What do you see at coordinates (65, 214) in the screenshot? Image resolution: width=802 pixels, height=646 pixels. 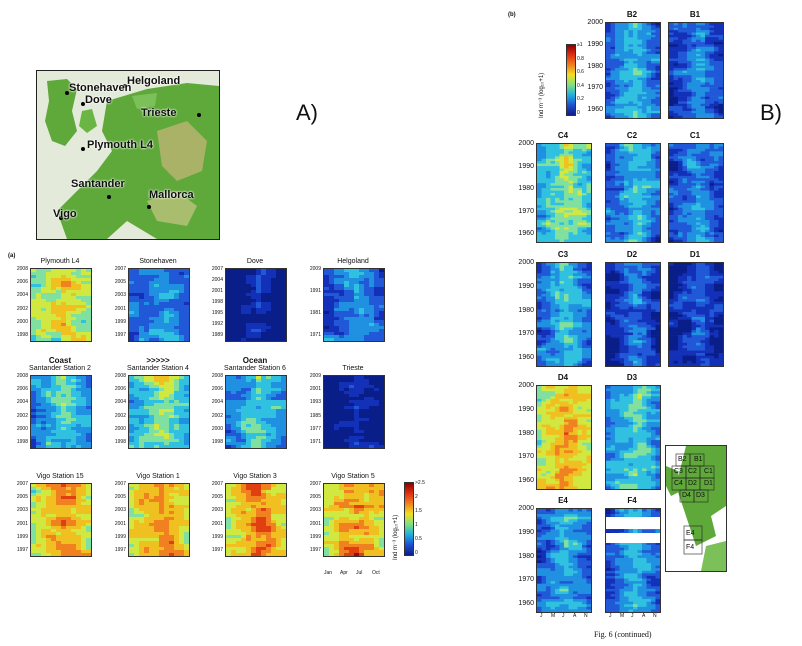 I see `map-label-vigo: Vigo` at bounding box center [65, 214].